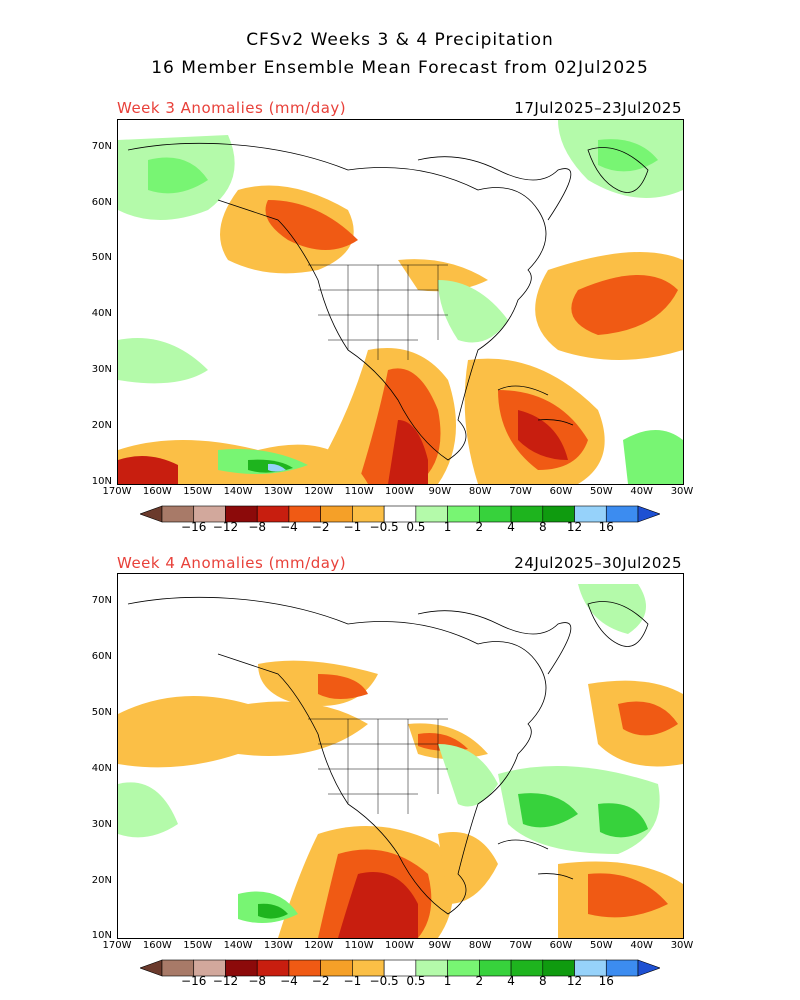 The image size is (800, 1000). What do you see at coordinates (378, 766) in the screenshot?
I see `week4-state-borders` at bounding box center [378, 766].